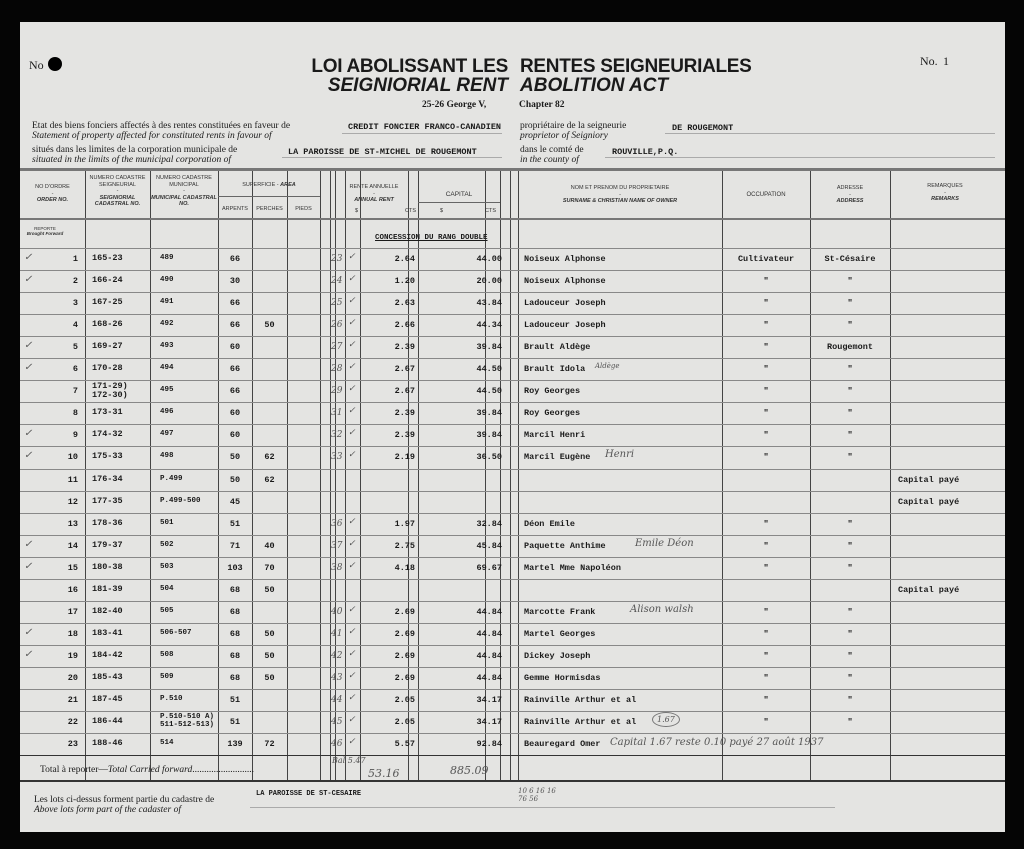 Image resolution: width=1024 pixels, height=849 pixels. I want to click on rent-annotation: Bal 5.47, so click(349, 760).